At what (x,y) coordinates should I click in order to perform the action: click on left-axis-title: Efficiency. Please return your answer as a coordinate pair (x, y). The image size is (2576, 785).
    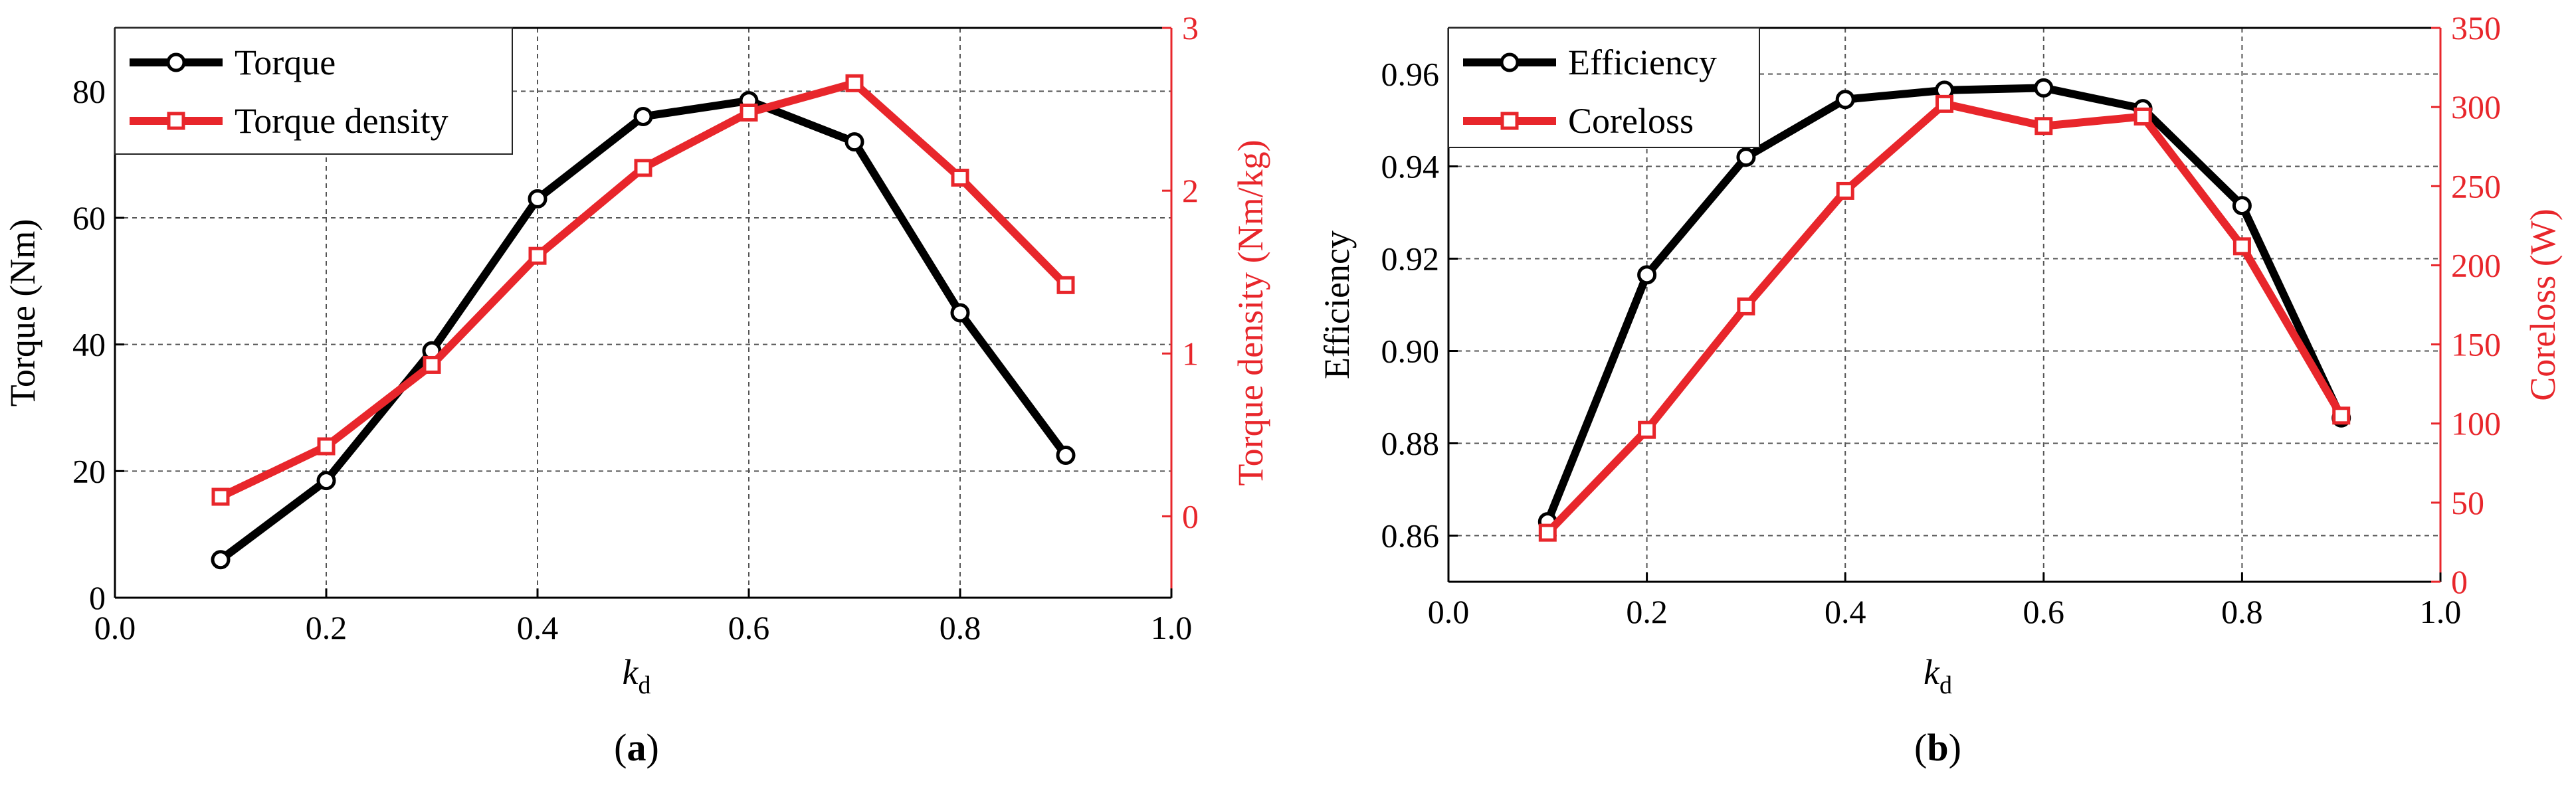
    Looking at the image, I should click on (1337, 304).